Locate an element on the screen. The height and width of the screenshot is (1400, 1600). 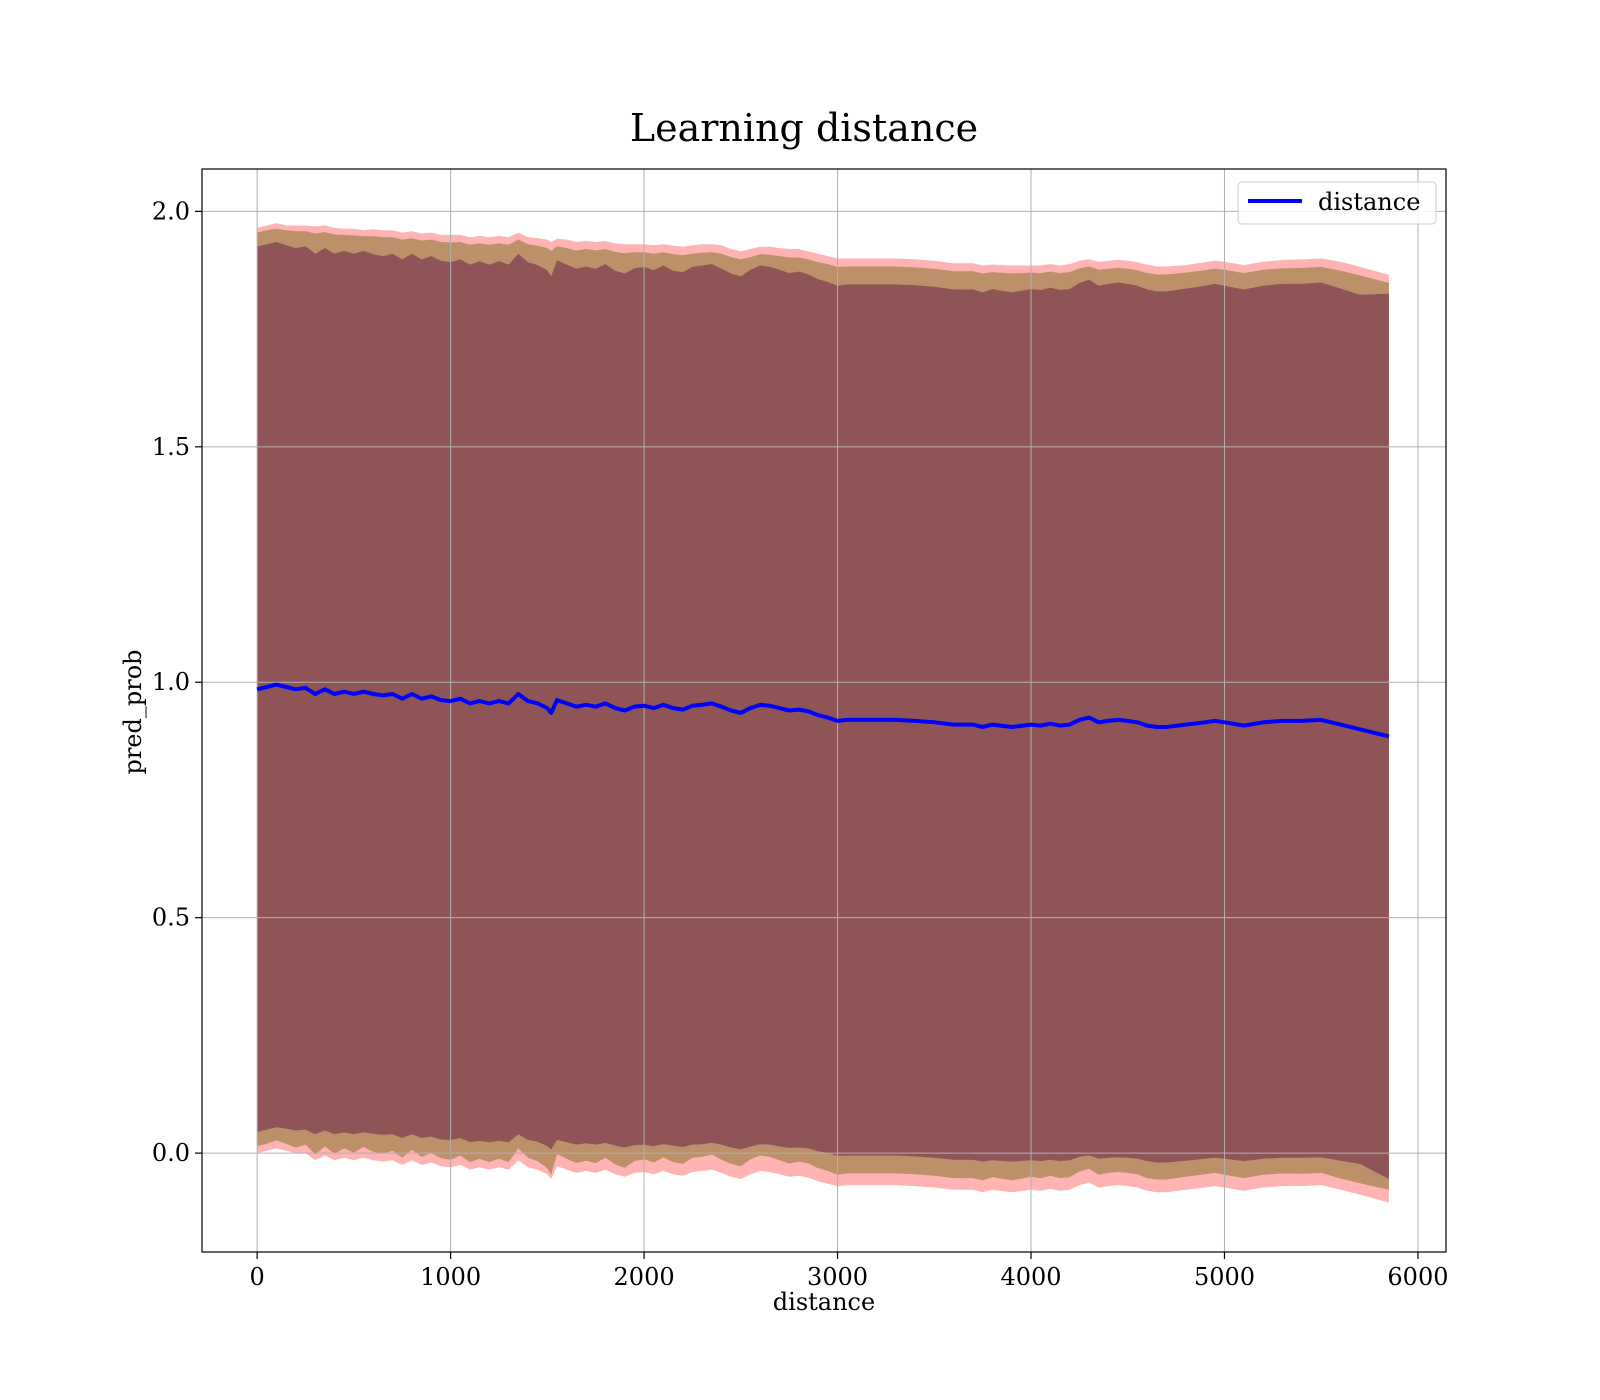
series-line-distance is located at coordinates (823, 710).